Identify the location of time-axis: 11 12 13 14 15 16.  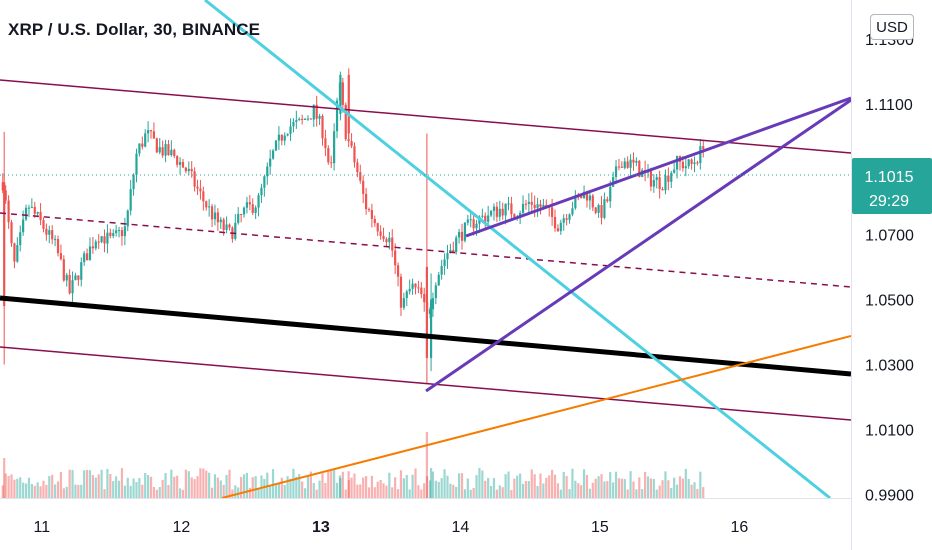
(391, 527).